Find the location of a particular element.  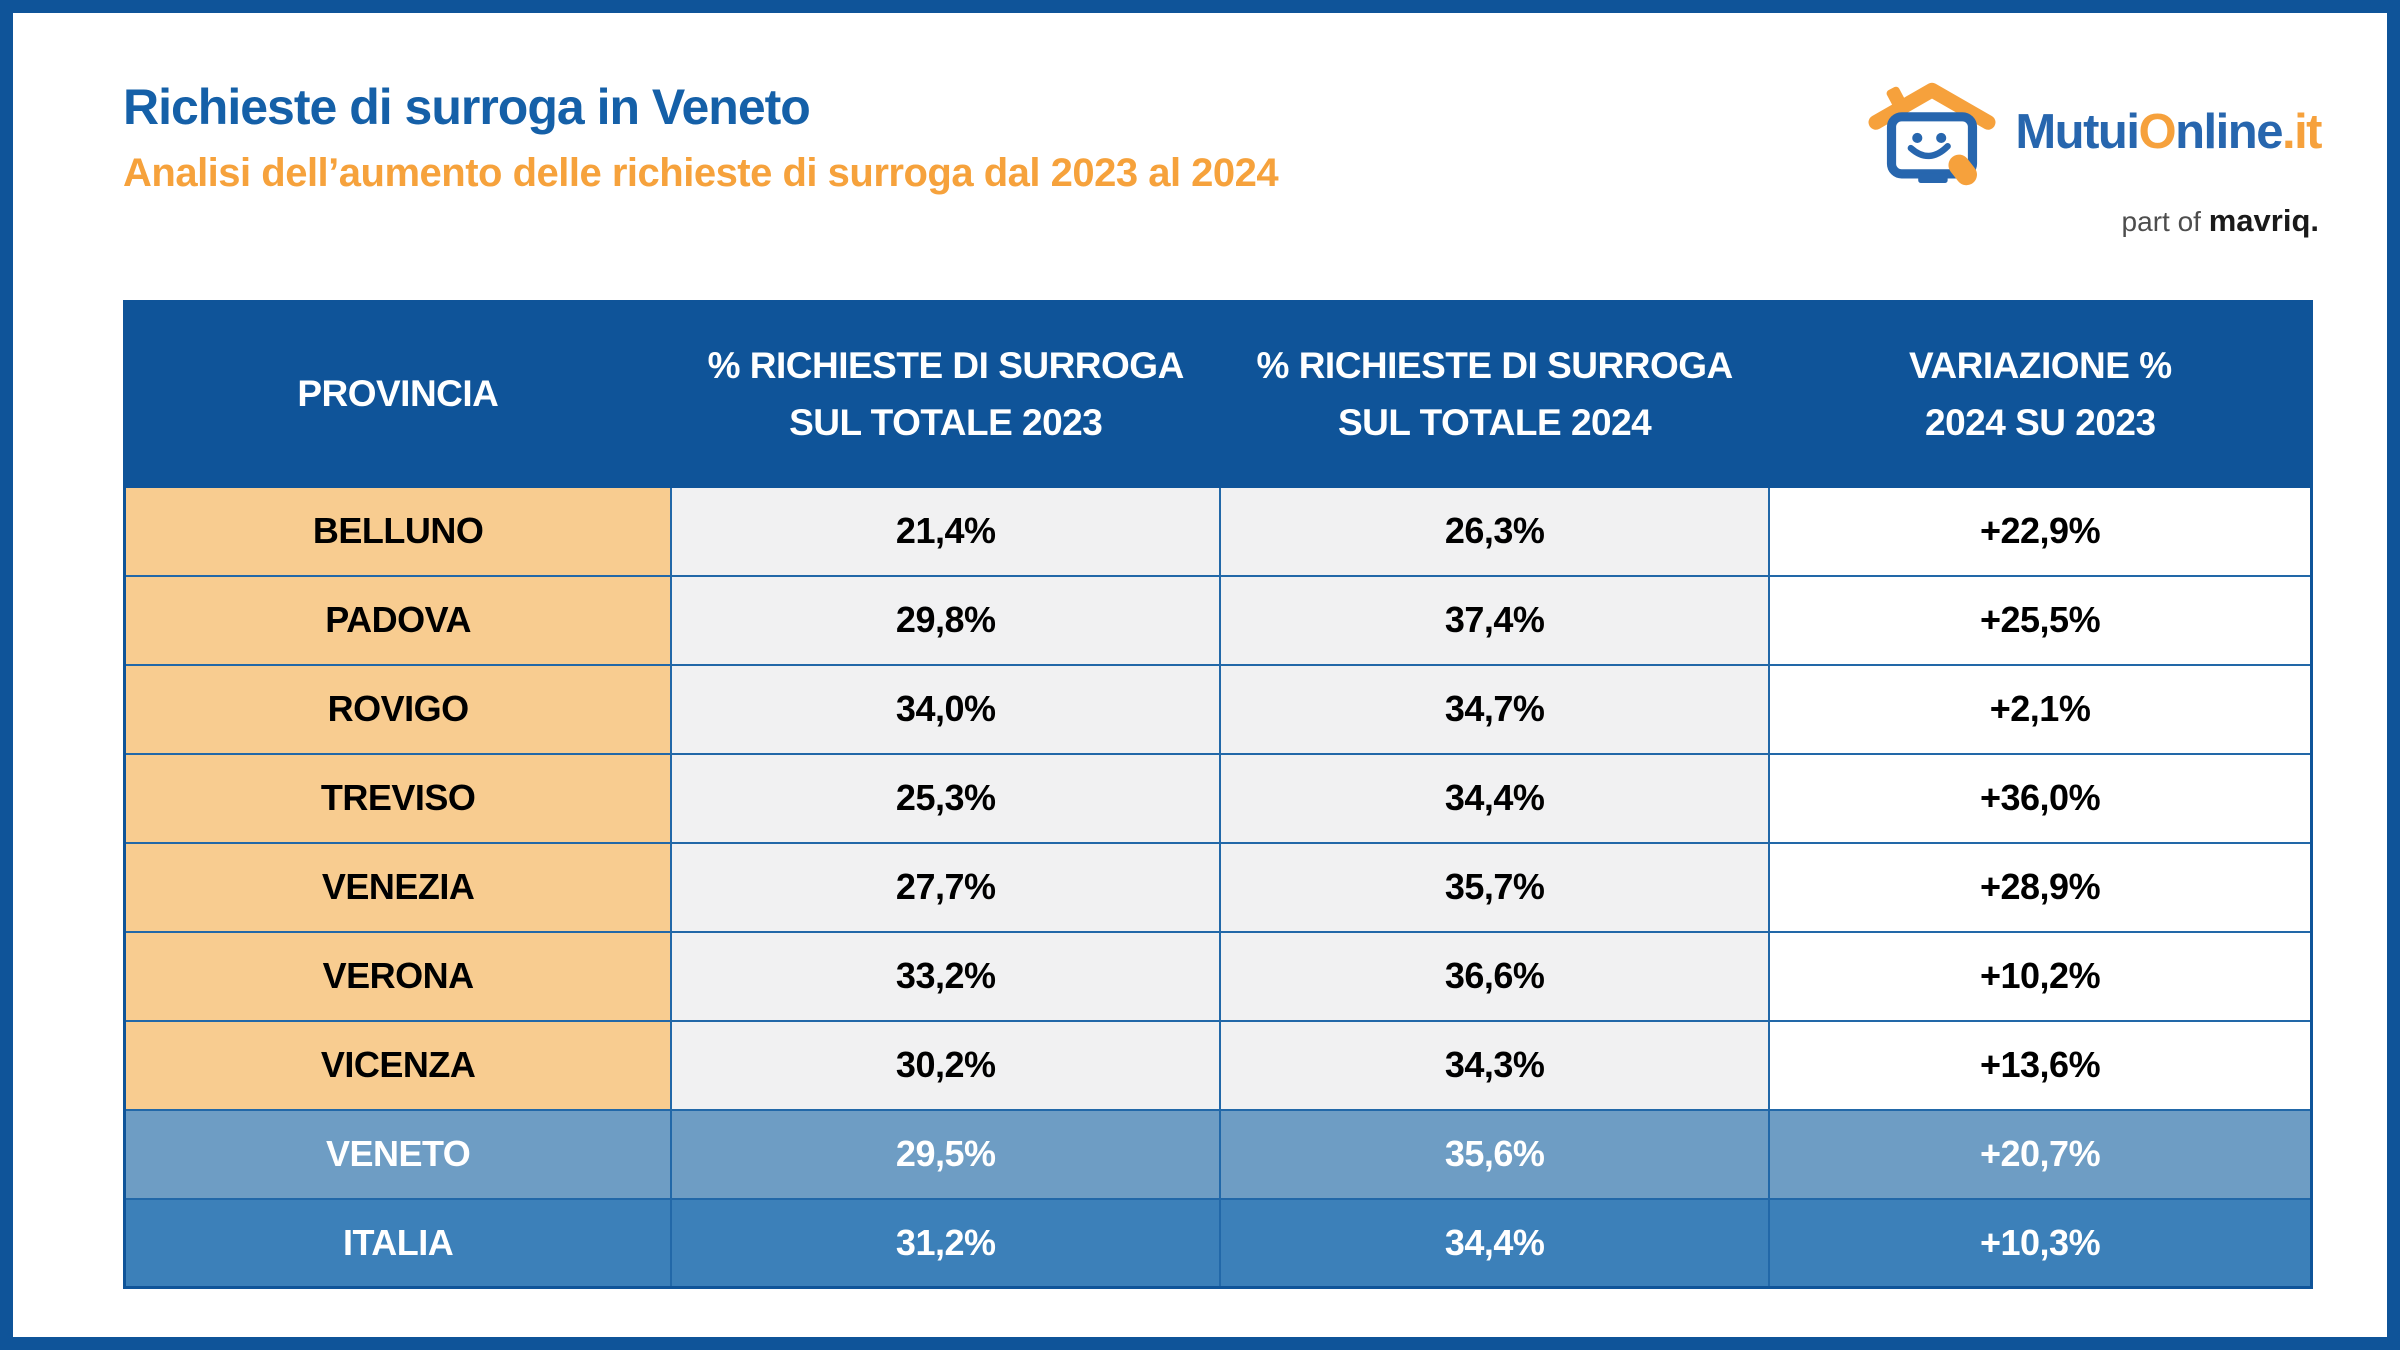

cell-variazione: +13,6% is located at coordinates (2040, 1065).